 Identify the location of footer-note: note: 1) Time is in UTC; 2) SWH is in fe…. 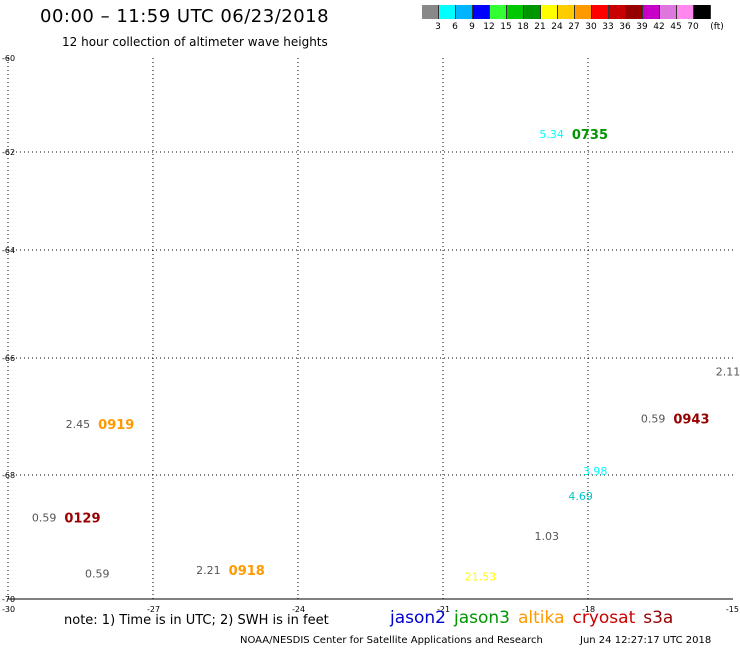
(196, 620).